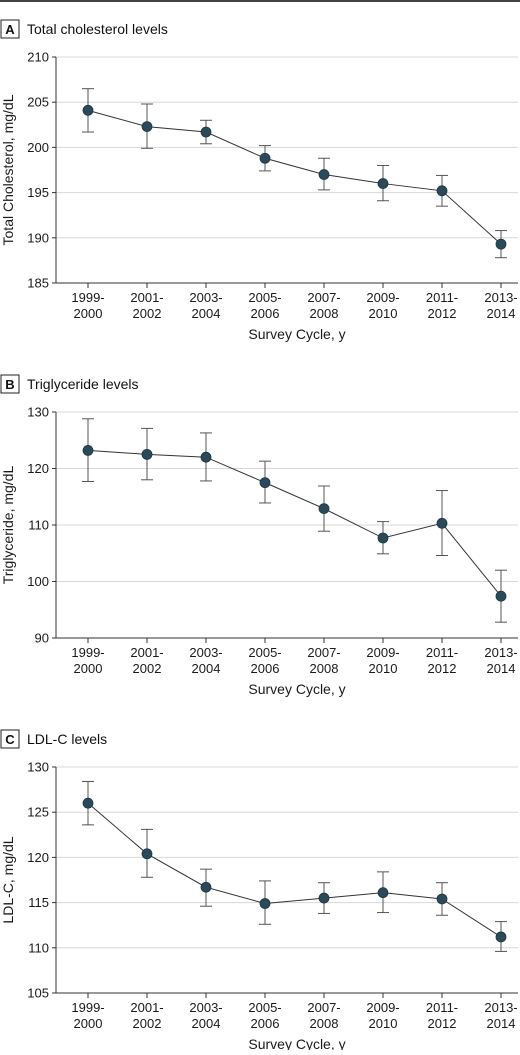 Image resolution: width=520 pixels, height=1055 pixels. I want to click on panel-title: Triglyceride levels, so click(83, 384).